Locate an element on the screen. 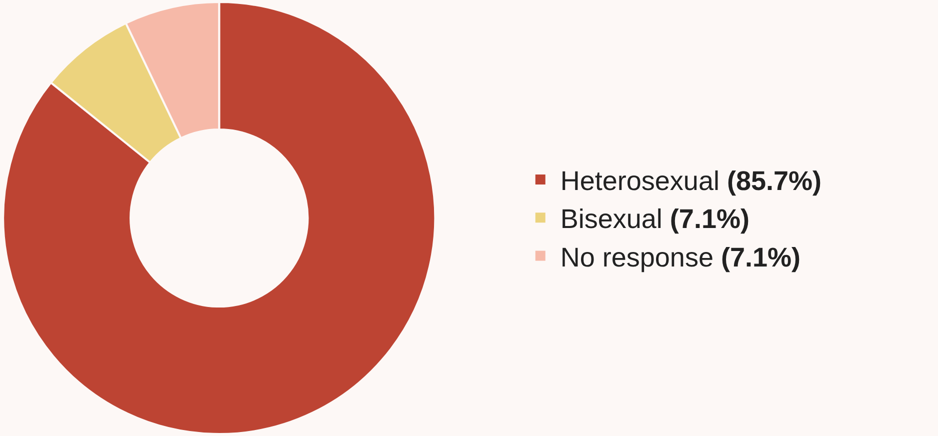 The height and width of the screenshot is (436, 938). legend-label: Bisexual is located at coordinates (611, 219).